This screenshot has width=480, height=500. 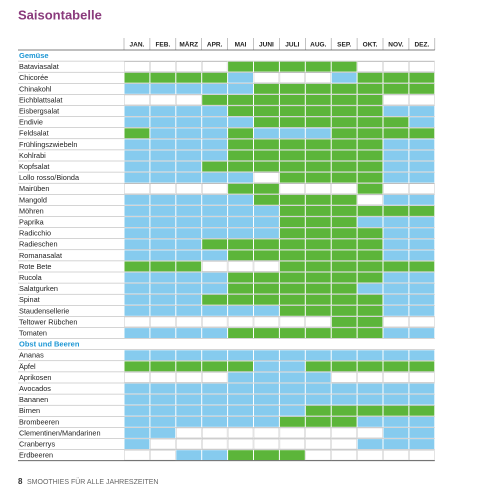 What do you see at coordinates (39, 66) in the screenshot?
I see `item-name: Bataviasalat` at bounding box center [39, 66].